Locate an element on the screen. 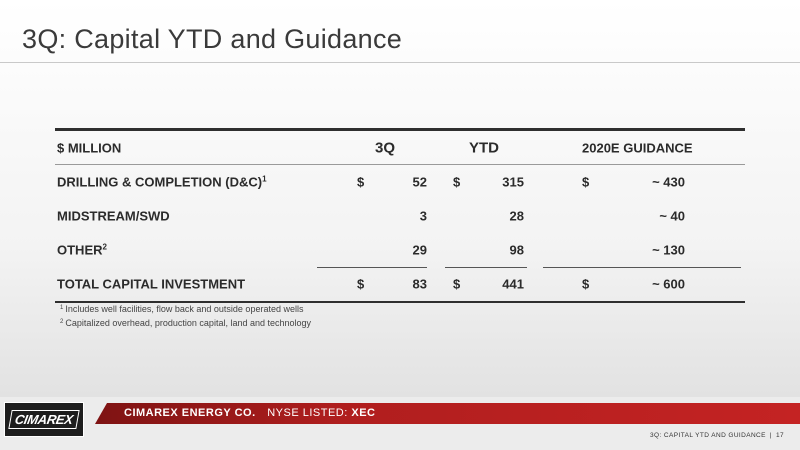 This screenshot has height=450, width=800. page-number: 17 is located at coordinates (779, 435).